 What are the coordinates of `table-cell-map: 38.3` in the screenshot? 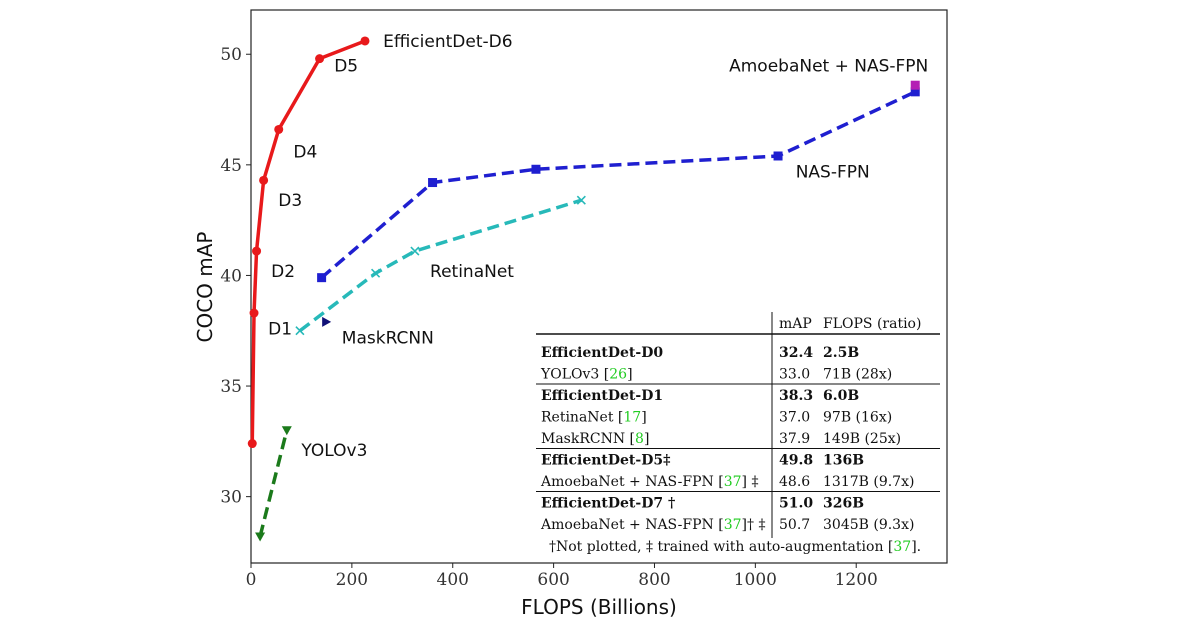 It's located at (796, 396).